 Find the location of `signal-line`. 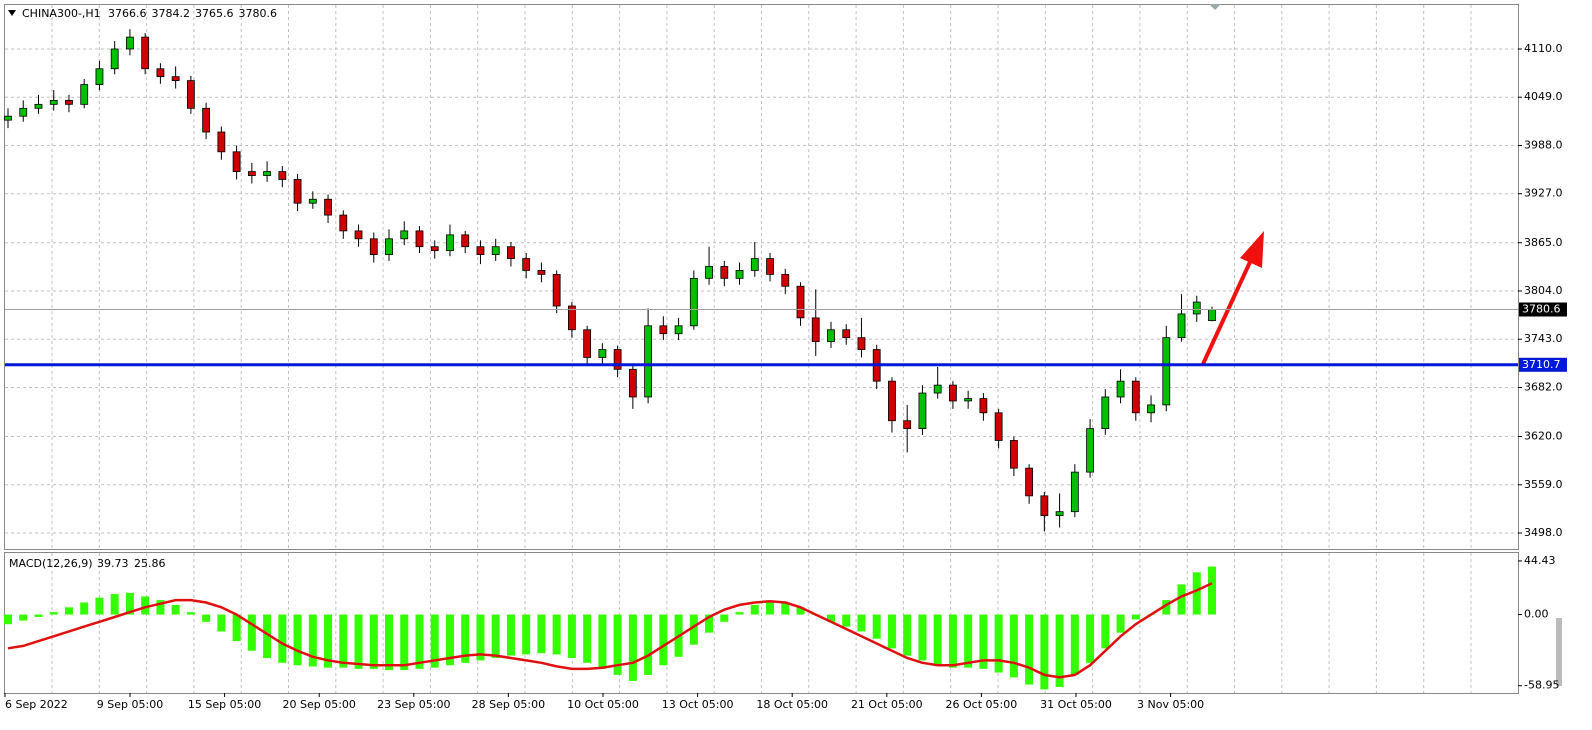

signal-line is located at coordinates (610, 630).